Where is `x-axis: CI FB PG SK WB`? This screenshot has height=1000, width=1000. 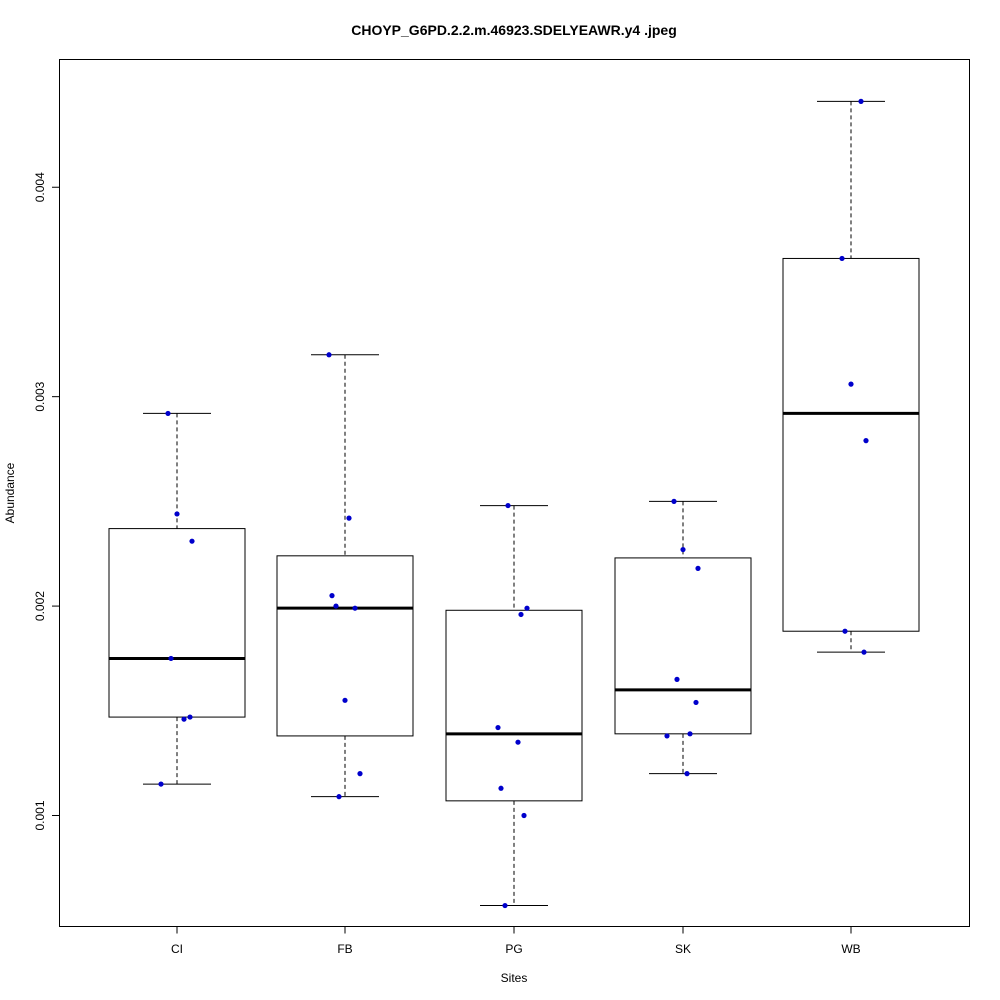
x-axis: CI FB PG SK WB is located at coordinates (516, 941).